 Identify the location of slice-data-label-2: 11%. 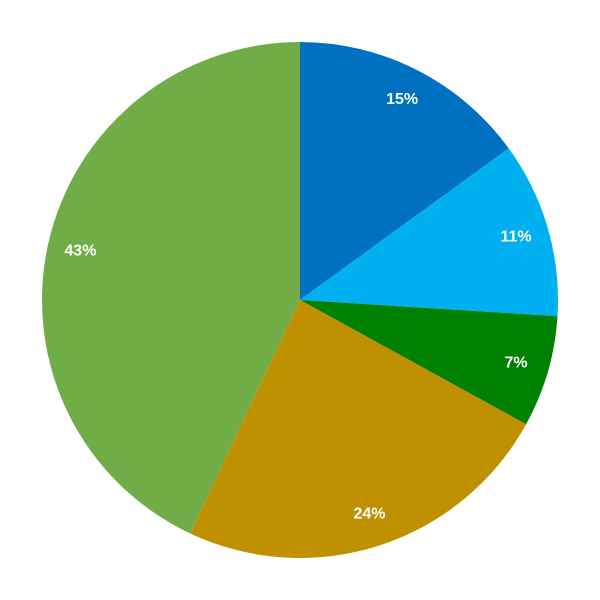
(515, 237).